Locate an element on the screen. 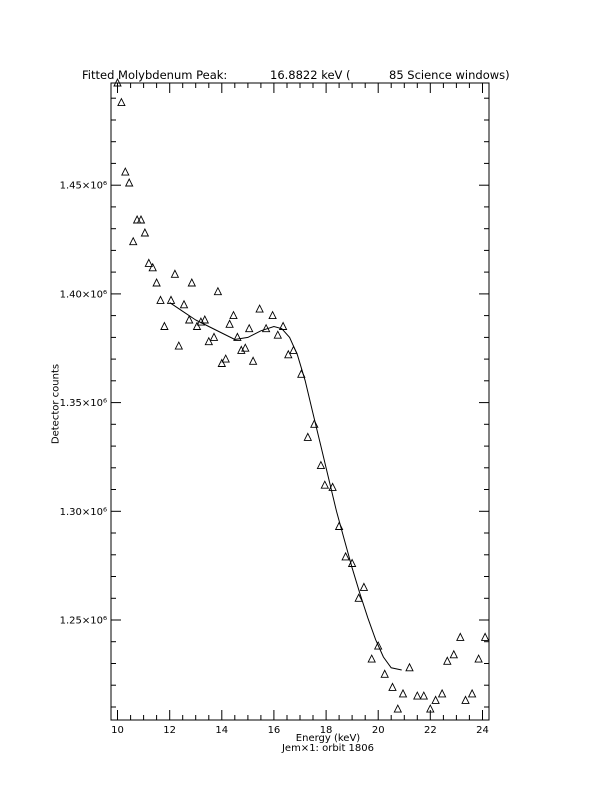 This screenshot has width=612, height=792. y-tick-label: 1.45×10⁶ is located at coordinates (83, 186).